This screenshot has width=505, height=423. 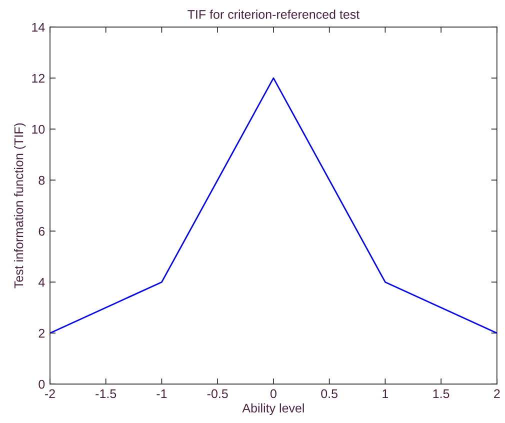 I want to click on y-axis-title: Test information function (TIF), so click(x=20, y=205).